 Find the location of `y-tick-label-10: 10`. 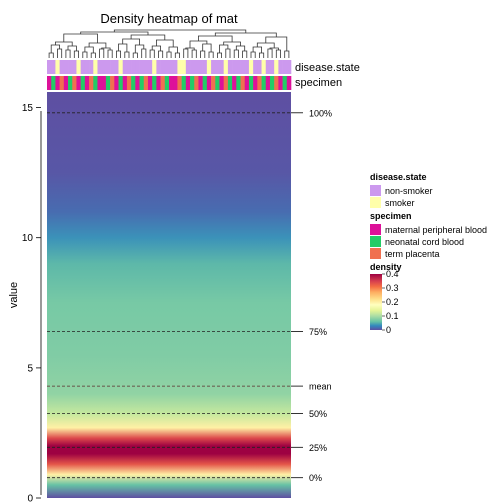

y-tick-label-10: 10 is located at coordinates (28, 238).